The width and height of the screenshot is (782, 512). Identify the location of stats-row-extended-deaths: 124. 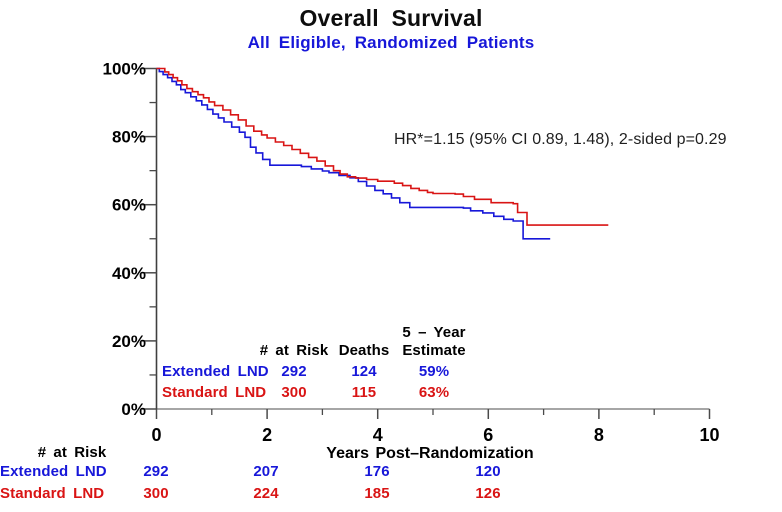
(364, 371).